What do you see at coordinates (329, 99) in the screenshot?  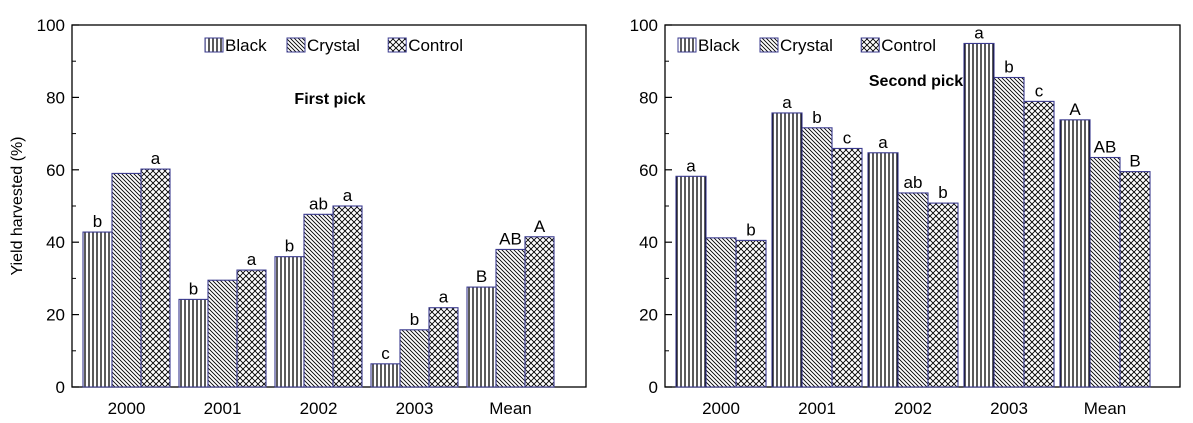 I see `chart-title: First pick` at bounding box center [329, 99].